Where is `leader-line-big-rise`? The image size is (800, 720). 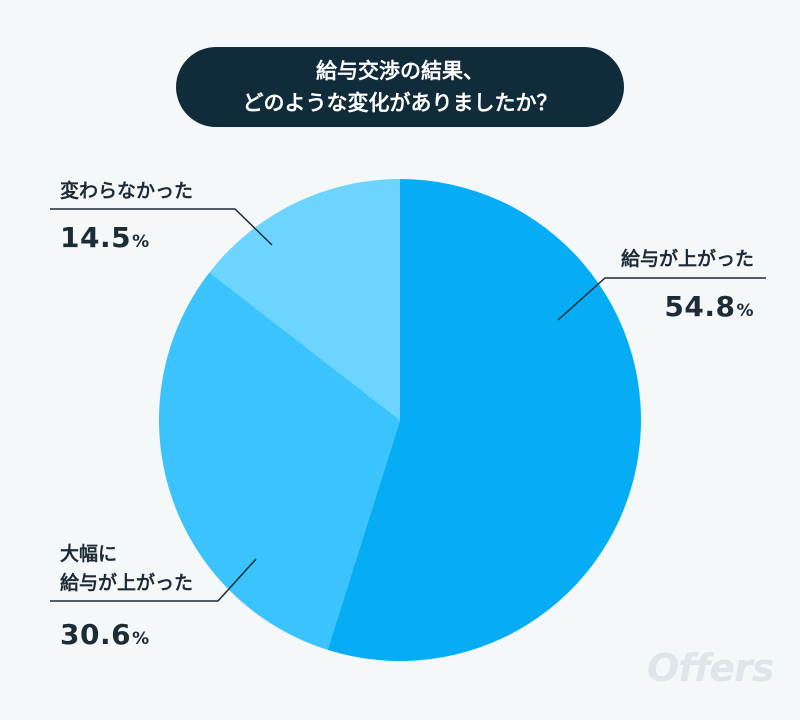 leader-line-big-rise is located at coordinates (153, 580).